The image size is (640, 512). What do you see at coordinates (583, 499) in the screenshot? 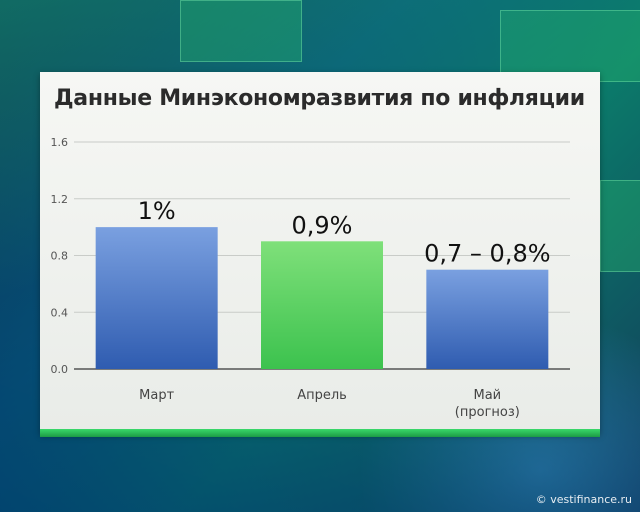
I see `watermark: © vestifinance.ru` at bounding box center [583, 499].